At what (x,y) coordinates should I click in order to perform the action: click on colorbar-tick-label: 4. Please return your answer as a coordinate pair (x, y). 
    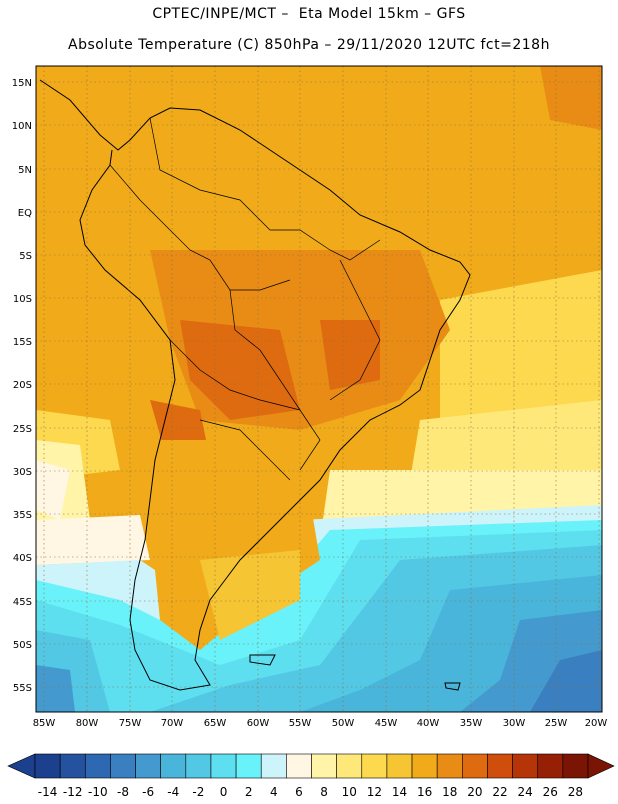
    Looking at the image, I should click on (274, 792).